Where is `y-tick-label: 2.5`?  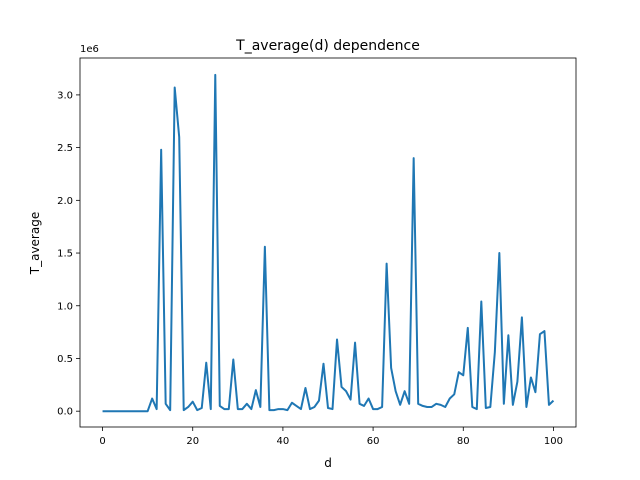 y-tick-label: 2.5 is located at coordinates (65, 148).